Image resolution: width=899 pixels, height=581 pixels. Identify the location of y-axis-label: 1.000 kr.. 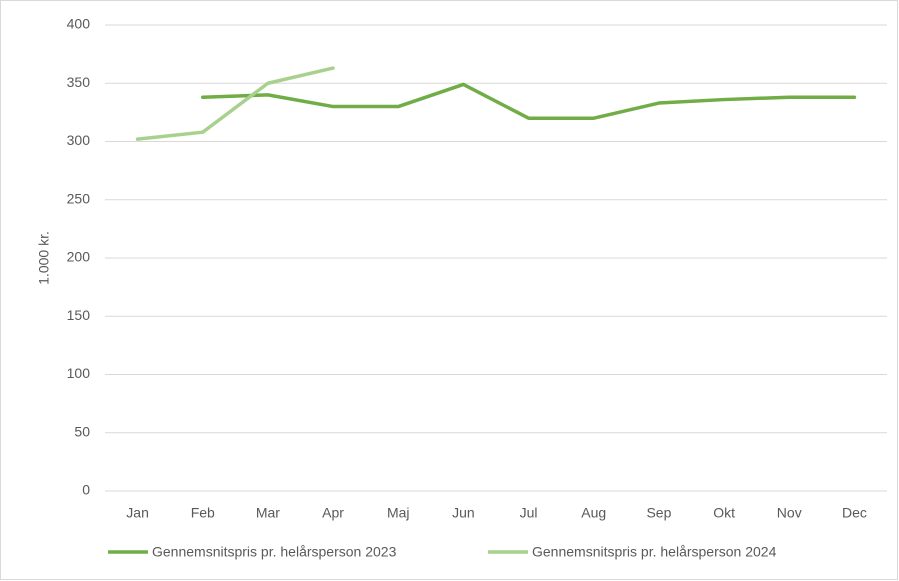
(44, 258).